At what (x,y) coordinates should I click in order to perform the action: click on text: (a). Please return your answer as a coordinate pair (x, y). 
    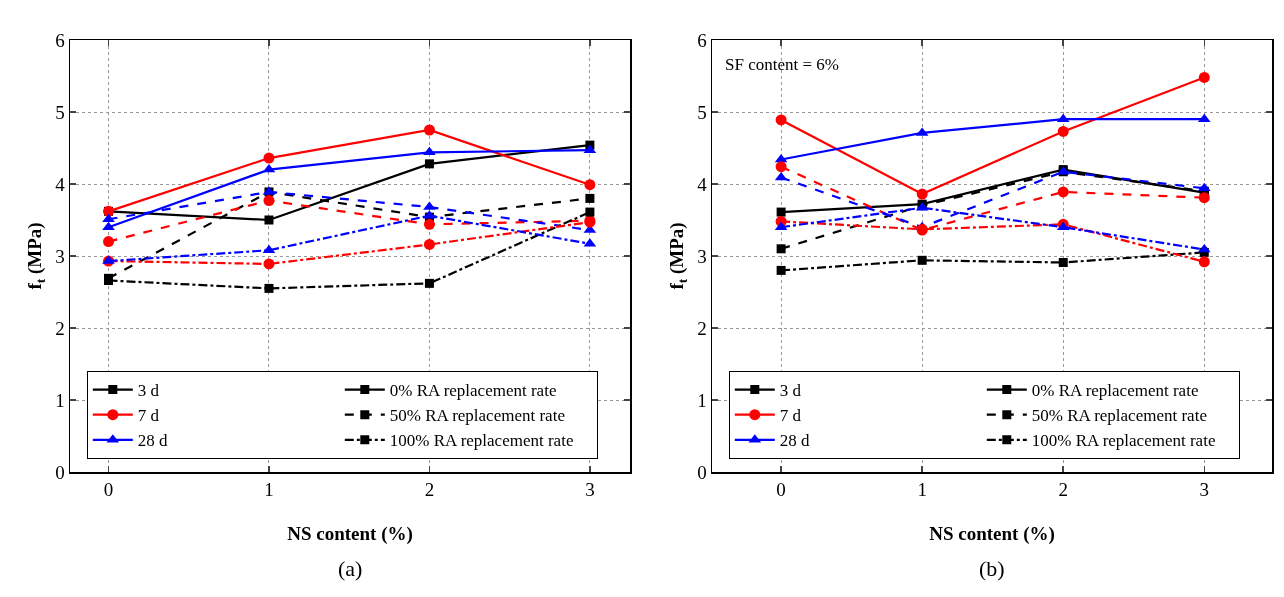
    Looking at the image, I should click on (350, 568).